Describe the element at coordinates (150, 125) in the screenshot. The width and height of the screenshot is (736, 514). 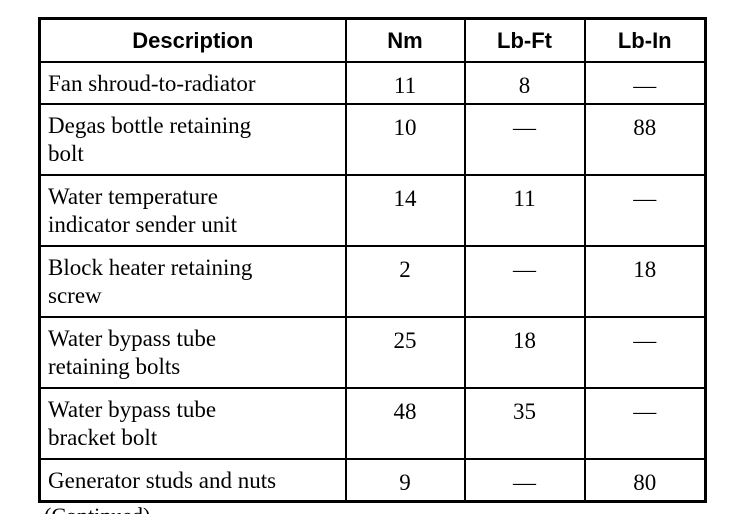
I see `cell-line: Degas bottle retaining` at that location.